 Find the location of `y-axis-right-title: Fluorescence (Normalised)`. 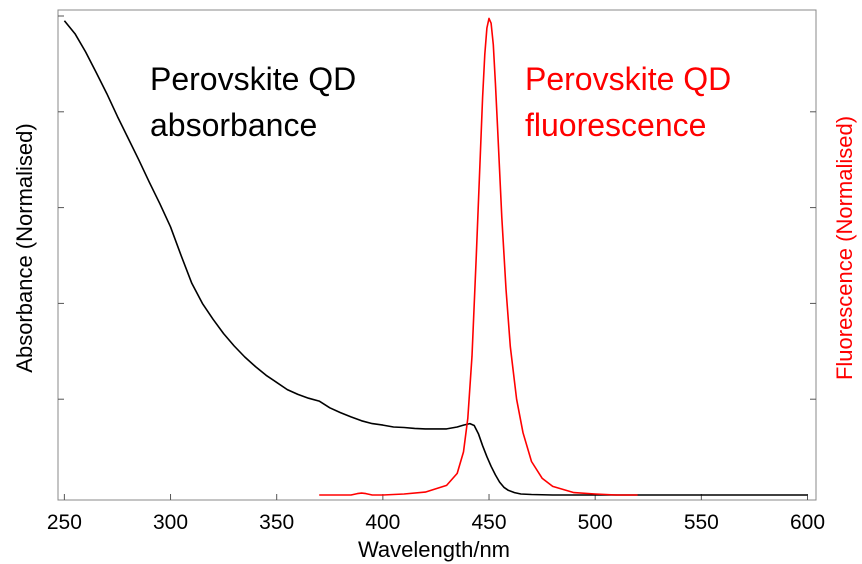

y-axis-right-title: Fluorescence (Normalised) is located at coordinates (844, 248).